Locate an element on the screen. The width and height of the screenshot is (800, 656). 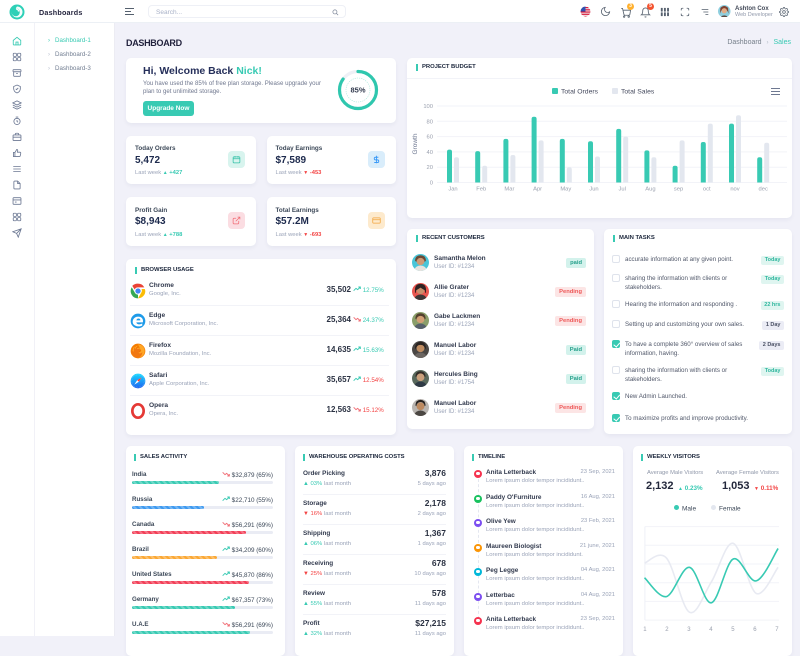
svg-text: 6 is located at coordinates (755, 630).